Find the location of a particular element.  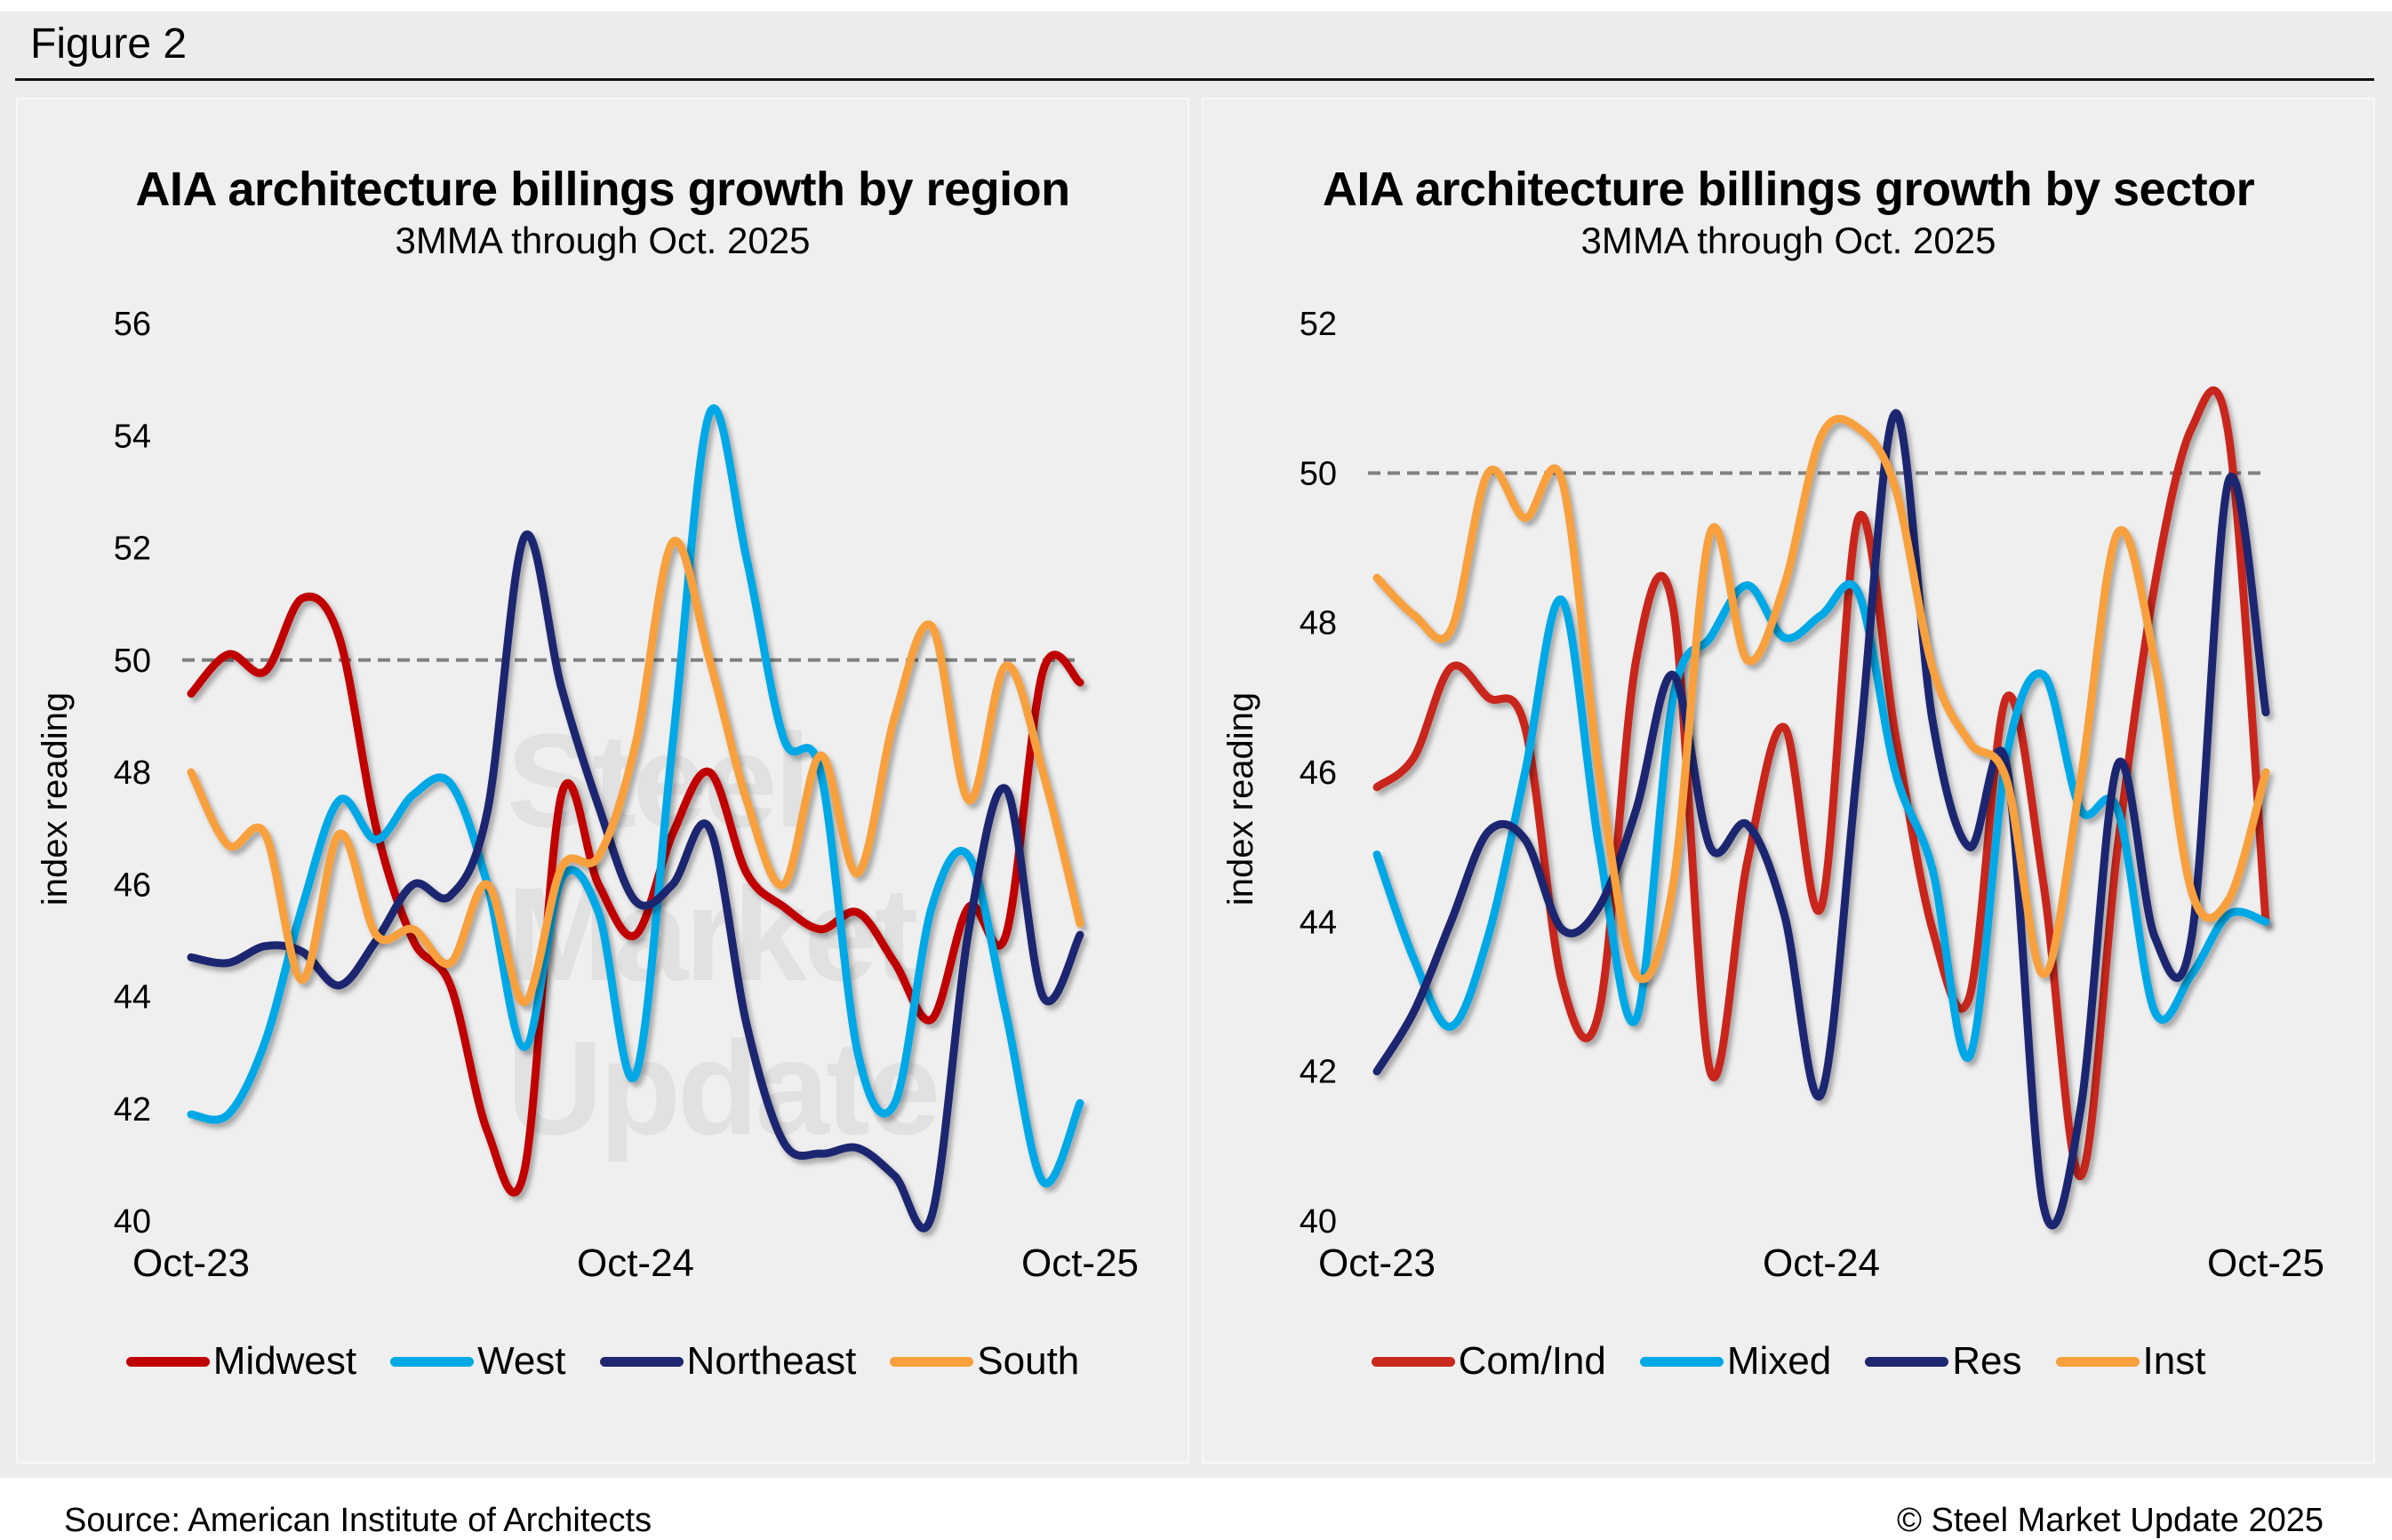

series-line-inst is located at coordinates (1821, 699).